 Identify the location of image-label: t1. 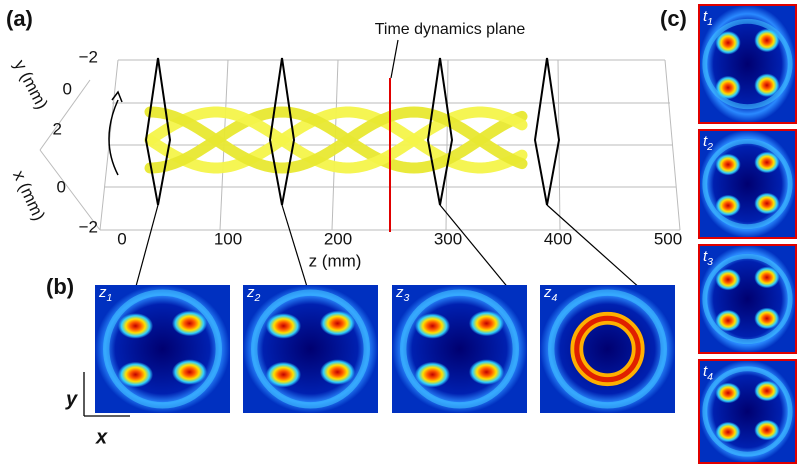
(708, 18).